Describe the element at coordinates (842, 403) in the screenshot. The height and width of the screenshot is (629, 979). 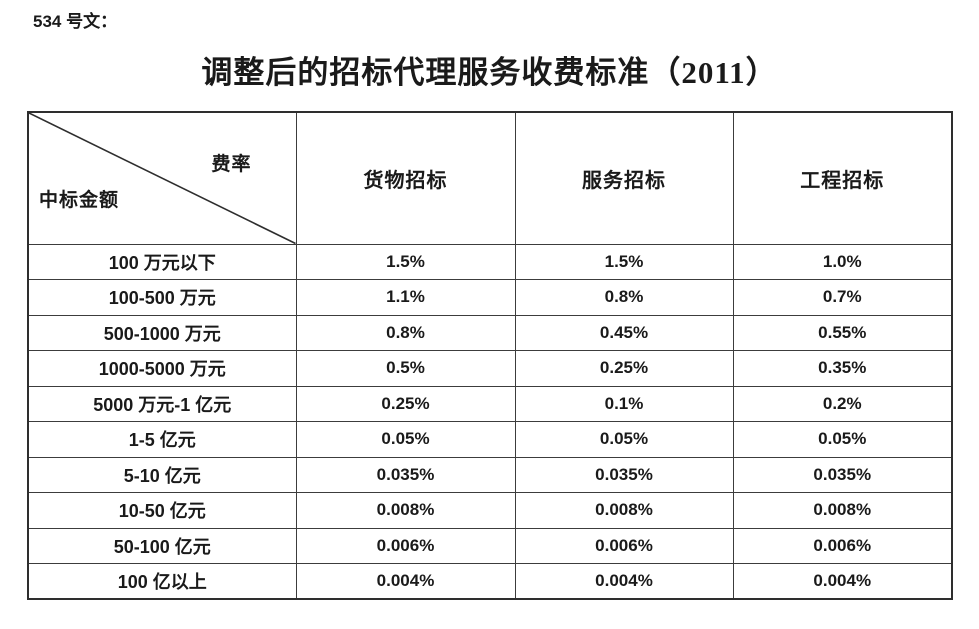
I see `rate-cell-engineering: 0.2%` at that location.